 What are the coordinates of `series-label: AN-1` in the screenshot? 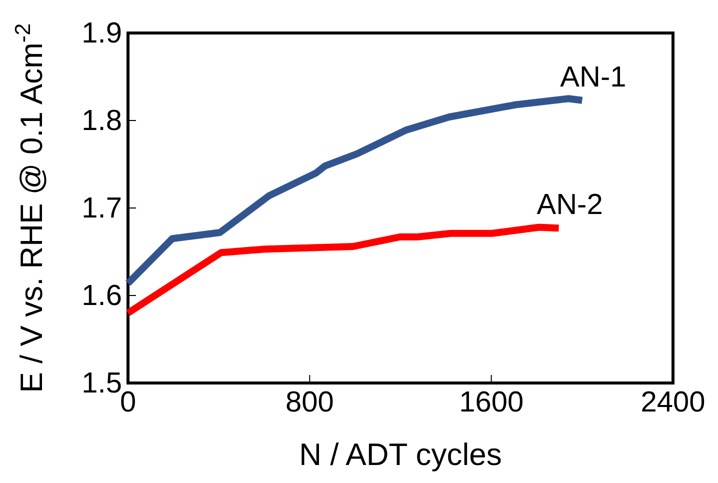 It's located at (593, 77).